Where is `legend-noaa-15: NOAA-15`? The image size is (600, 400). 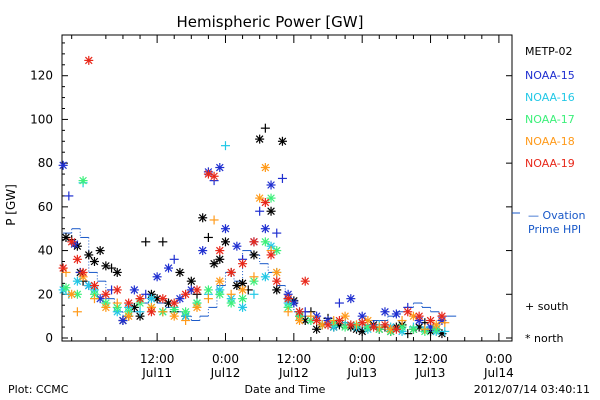
legend-noaa-15: NOAA-15 is located at coordinates (550, 75).